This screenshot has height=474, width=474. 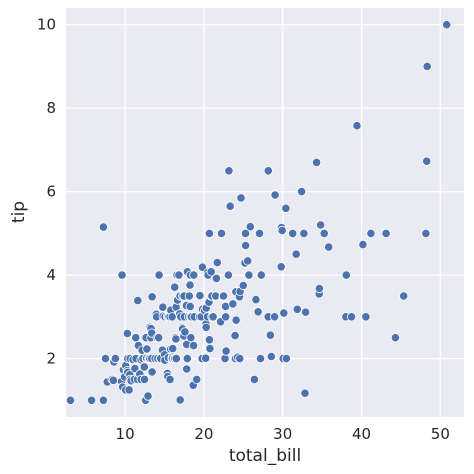 What do you see at coordinates (203, 434) in the screenshot?
I see `x-tick-label: 20` at bounding box center [203, 434].